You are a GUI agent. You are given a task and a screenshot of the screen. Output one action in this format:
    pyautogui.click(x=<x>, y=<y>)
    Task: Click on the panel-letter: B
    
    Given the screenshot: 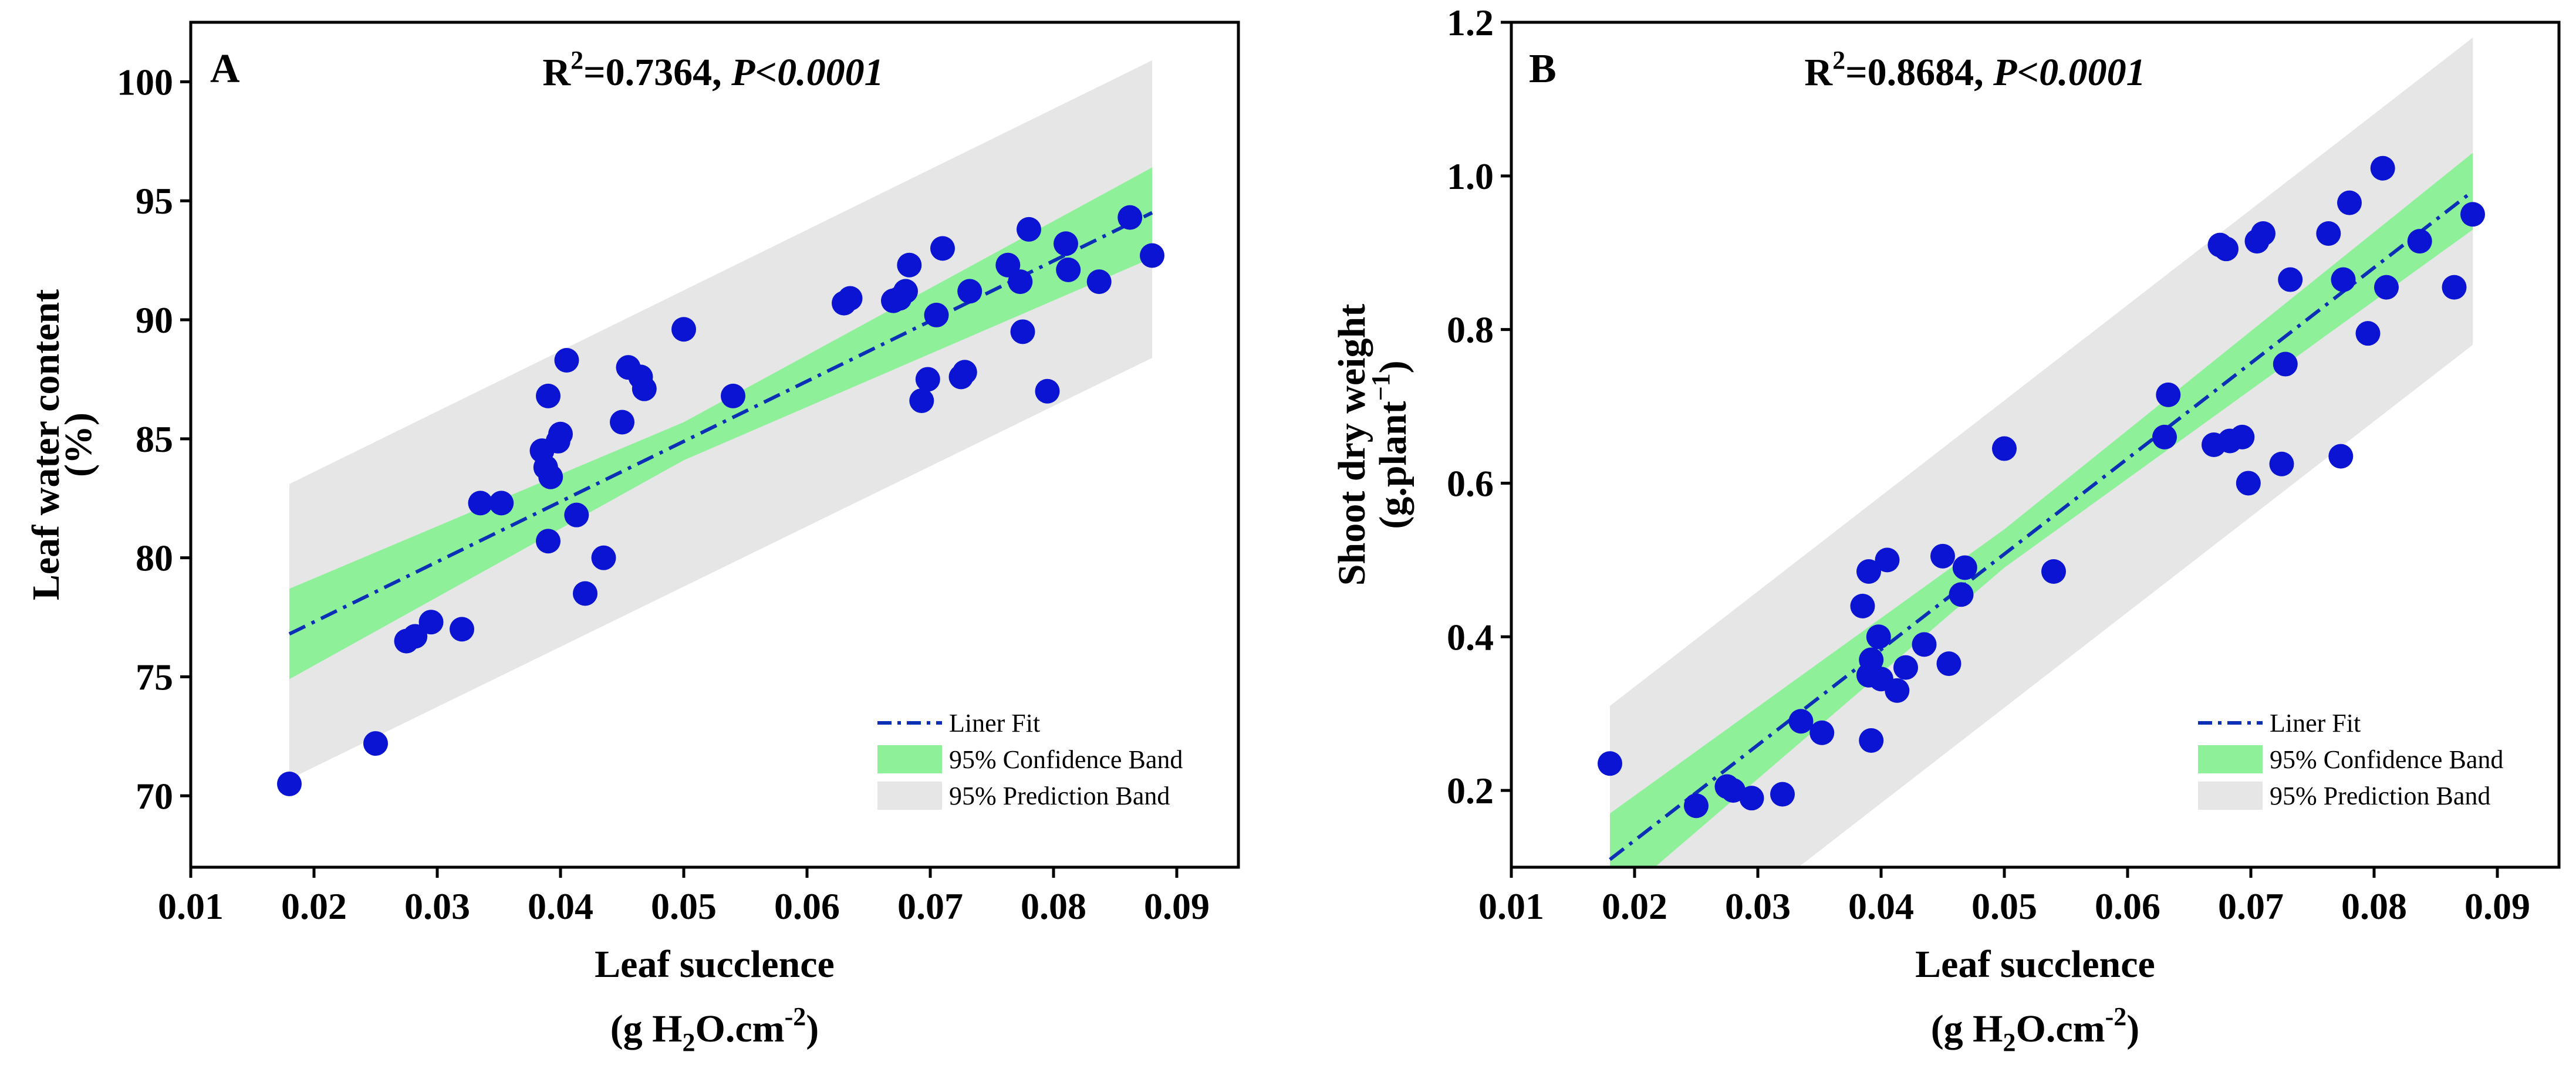 What is the action you would take?
    pyautogui.click(x=1543, y=69)
    